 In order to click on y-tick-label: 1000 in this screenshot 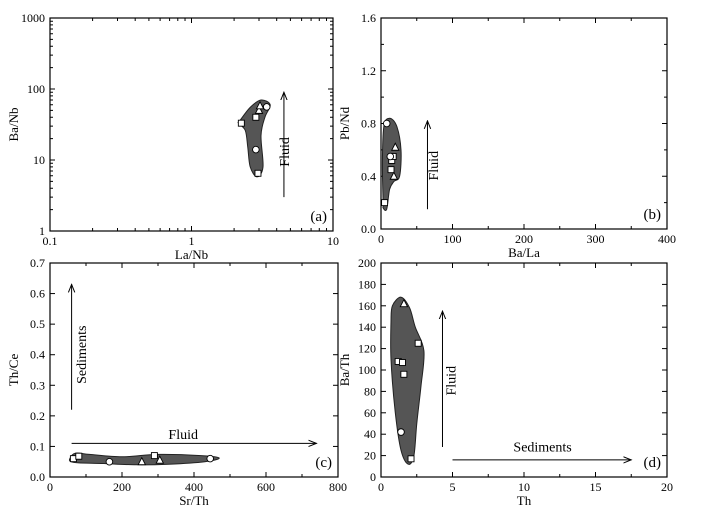, I will do `click(33, 18)`.